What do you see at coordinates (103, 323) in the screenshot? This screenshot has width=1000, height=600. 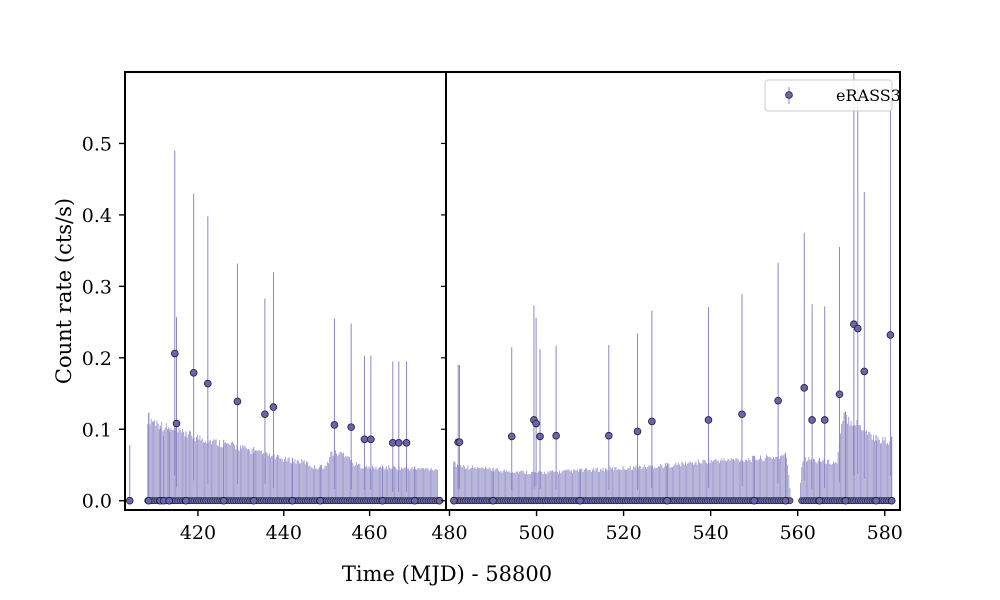 I see `y-axis-ticks: 0.0 0.1 0.2 0.3 0.4 0.5` at bounding box center [103, 323].